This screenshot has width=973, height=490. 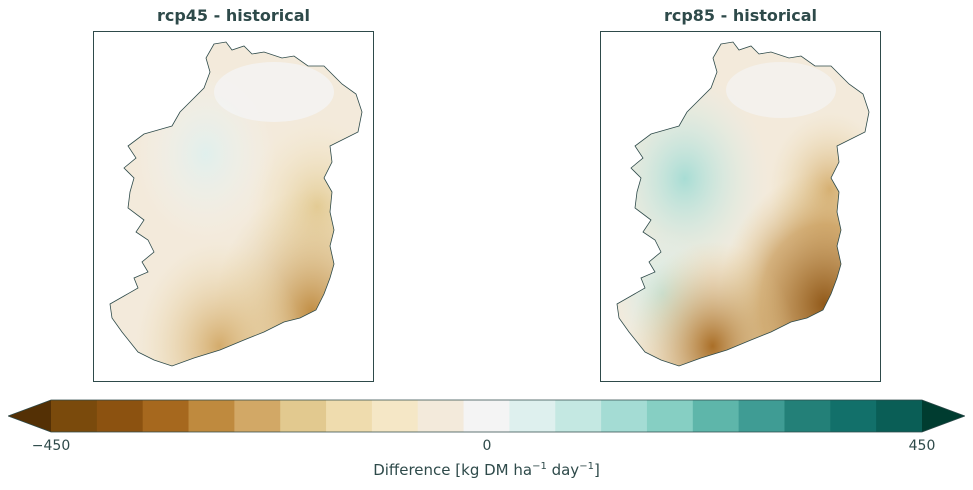 I want to click on colorbar-tick-max: 450, so click(x=922, y=446).